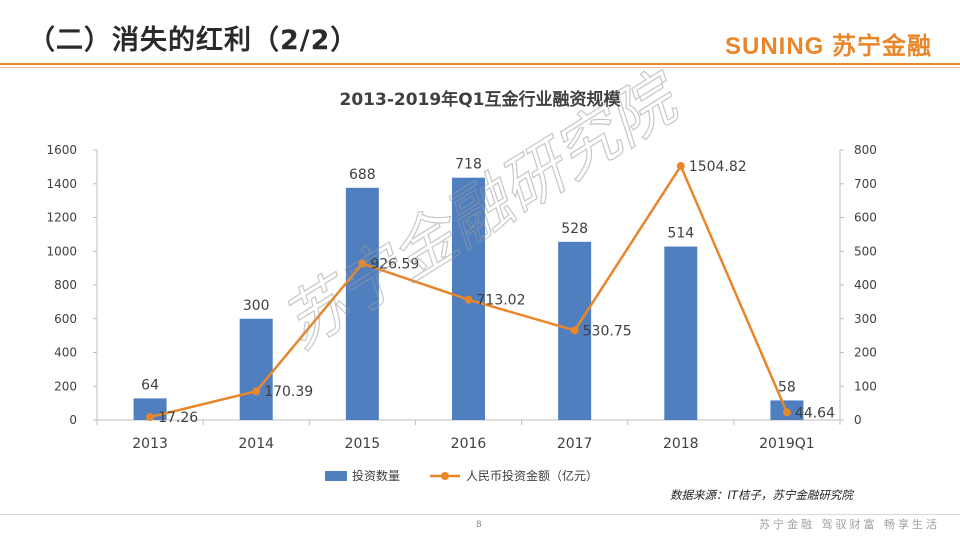 Image resolution: width=960 pixels, height=540 pixels. What do you see at coordinates (362, 303) in the screenshot?
I see `bar-2015` at bounding box center [362, 303].